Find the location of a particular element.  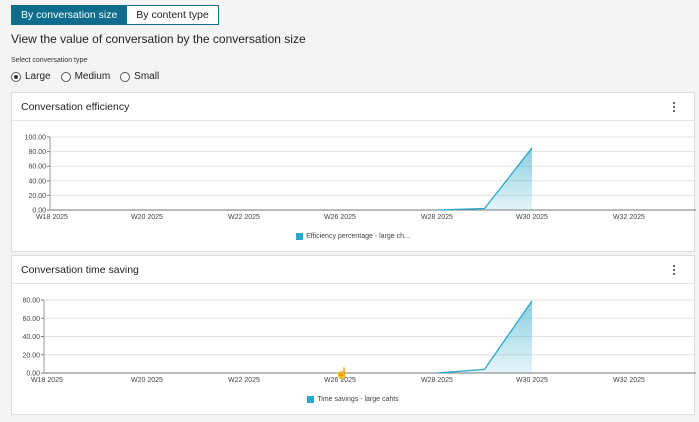

radio-small-button is located at coordinates (125, 76).